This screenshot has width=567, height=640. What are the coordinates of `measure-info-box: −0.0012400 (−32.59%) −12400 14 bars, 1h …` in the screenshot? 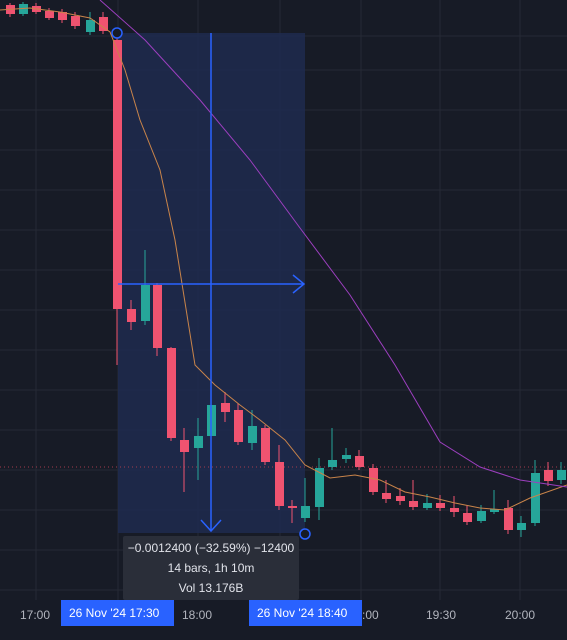 It's located at (211, 568).